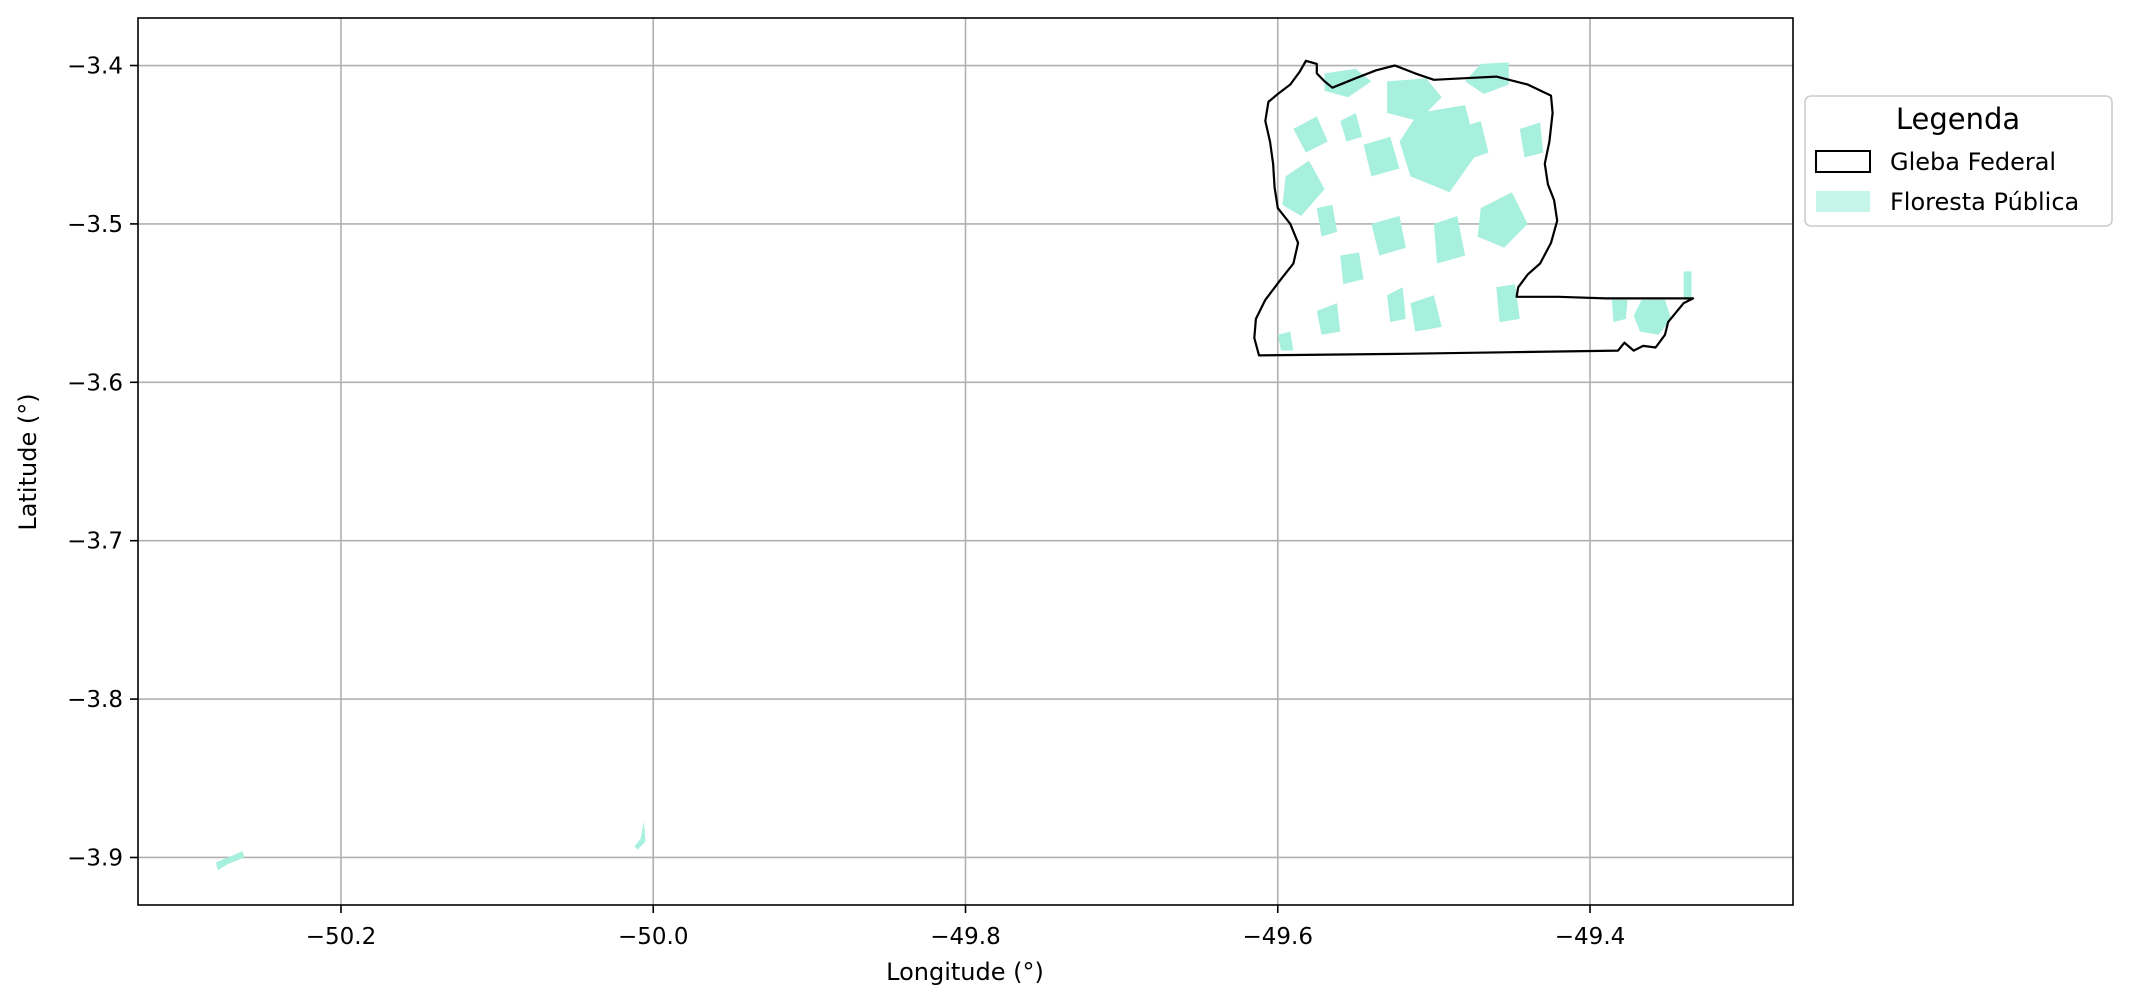 This screenshot has width=2130, height=1006. What do you see at coordinates (1843, 201) in the screenshot?
I see `legend-swatch-floresta-publica` at bounding box center [1843, 201].